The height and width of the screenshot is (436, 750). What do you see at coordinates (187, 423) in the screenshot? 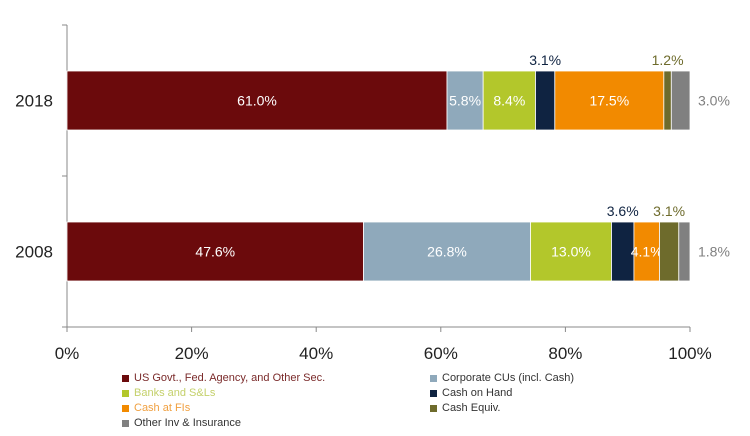
I see `legend-label: Other Inv & Insurance` at bounding box center [187, 423].